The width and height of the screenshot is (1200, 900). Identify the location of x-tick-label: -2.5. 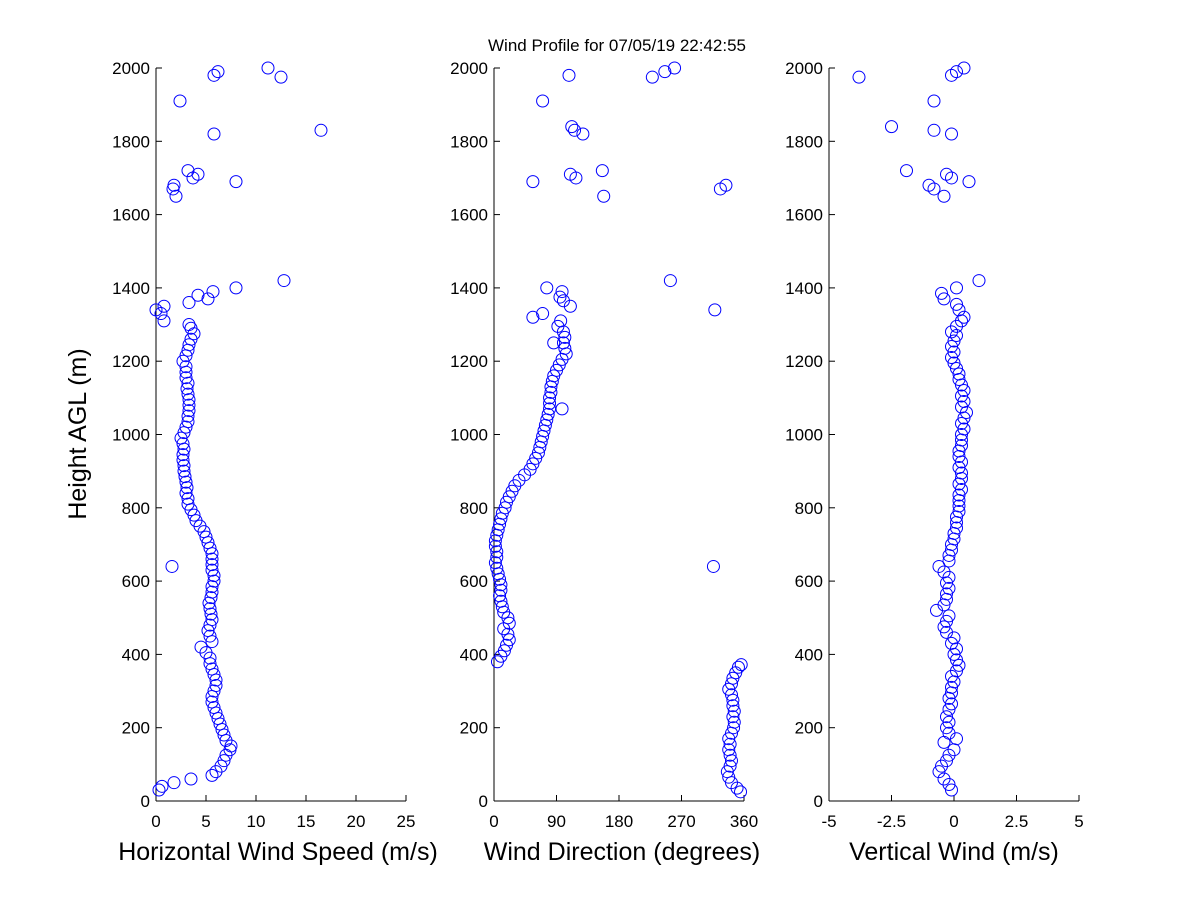
(891, 821).